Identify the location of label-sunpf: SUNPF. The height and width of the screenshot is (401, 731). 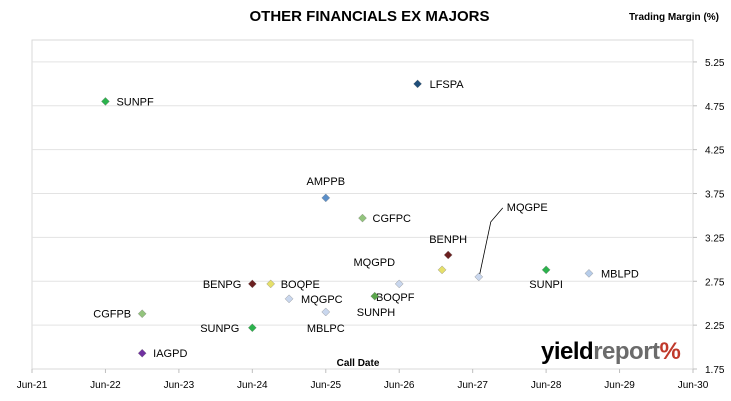
(135, 102).